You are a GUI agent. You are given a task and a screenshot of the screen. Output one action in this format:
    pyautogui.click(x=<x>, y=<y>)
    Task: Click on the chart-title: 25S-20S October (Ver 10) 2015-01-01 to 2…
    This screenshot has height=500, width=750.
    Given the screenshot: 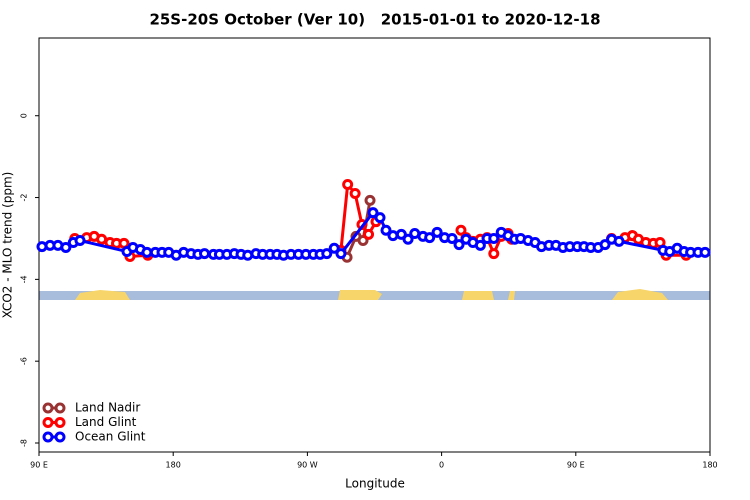 What is the action you would take?
    pyautogui.click(x=374, y=20)
    